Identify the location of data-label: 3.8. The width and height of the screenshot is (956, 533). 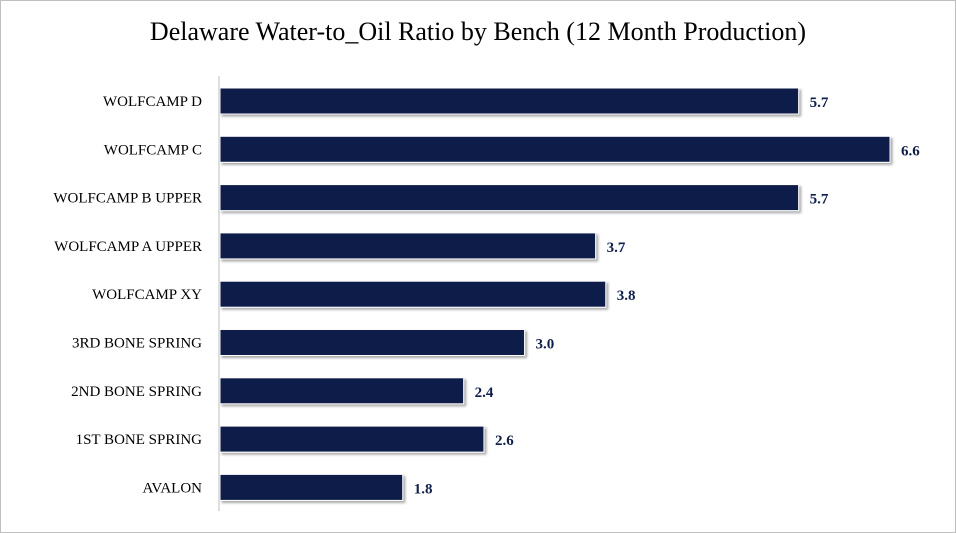
(626, 296).